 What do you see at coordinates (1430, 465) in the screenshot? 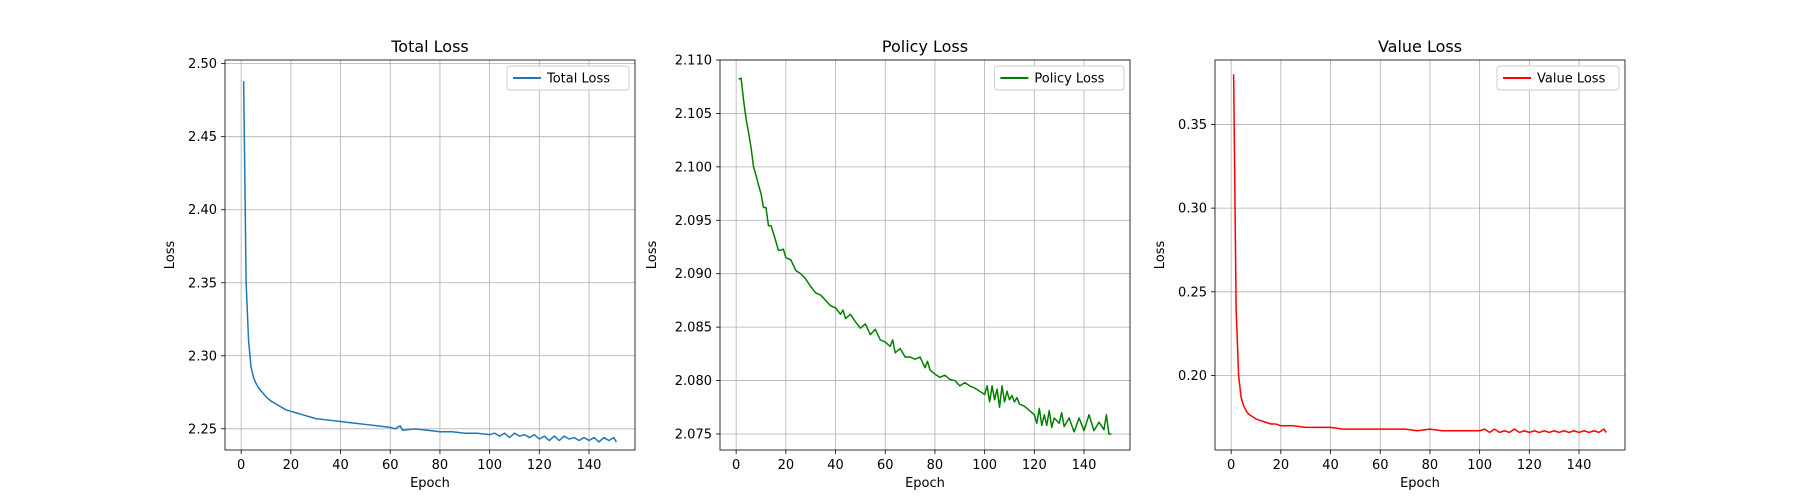
I see `value-loss-x-tick-label: 80` at bounding box center [1430, 465].